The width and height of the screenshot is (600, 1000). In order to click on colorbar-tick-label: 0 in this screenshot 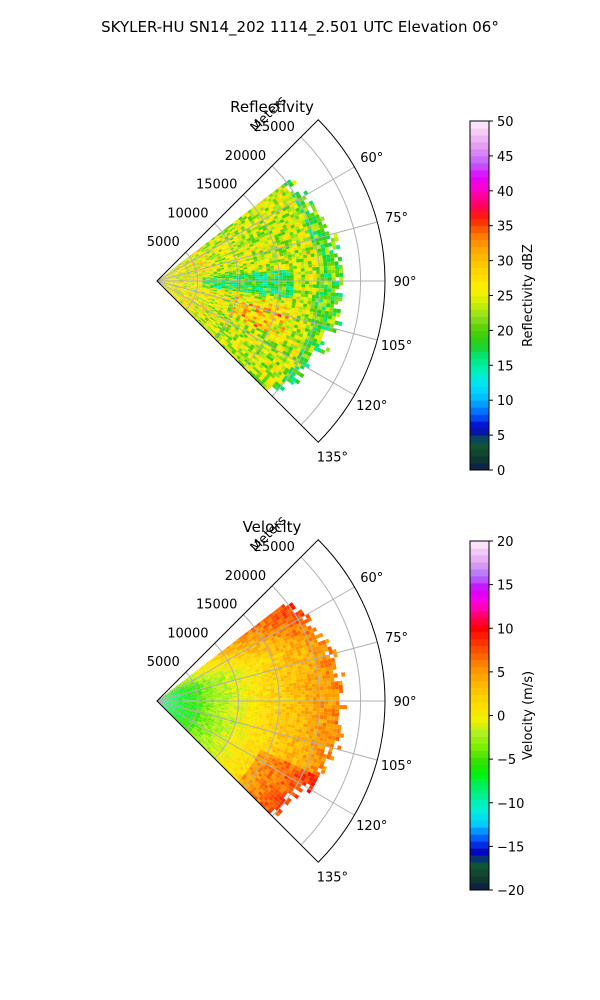, I will do `click(501, 471)`.